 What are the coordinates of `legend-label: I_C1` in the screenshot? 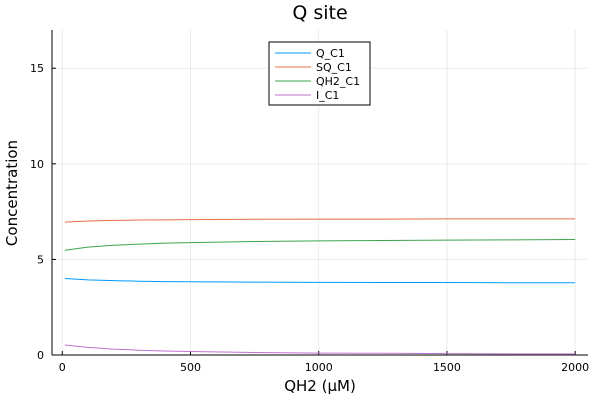 It's located at (327, 95).